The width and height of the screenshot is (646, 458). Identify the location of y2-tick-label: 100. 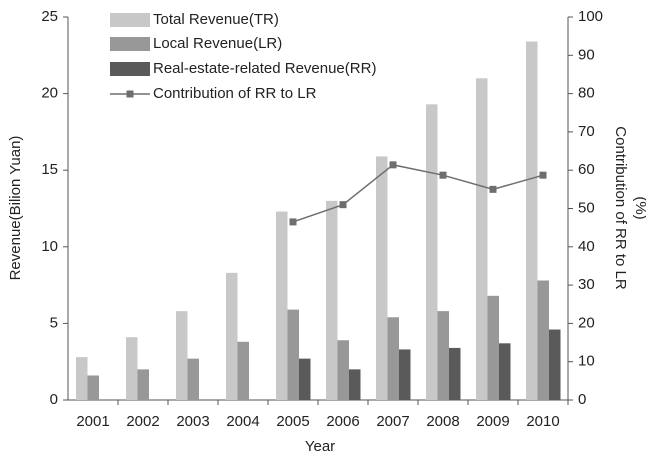
(590, 16).